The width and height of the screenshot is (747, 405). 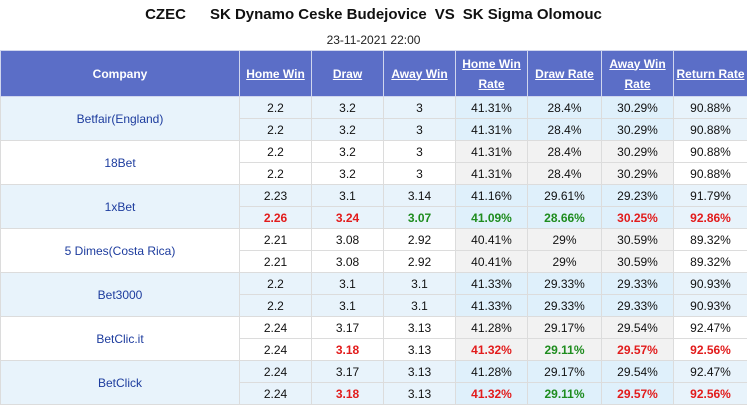 What do you see at coordinates (120, 251) in the screenshot?
I see `company-name: 5 Dimes(Costa Rica)` at bounding box center [120, 251].